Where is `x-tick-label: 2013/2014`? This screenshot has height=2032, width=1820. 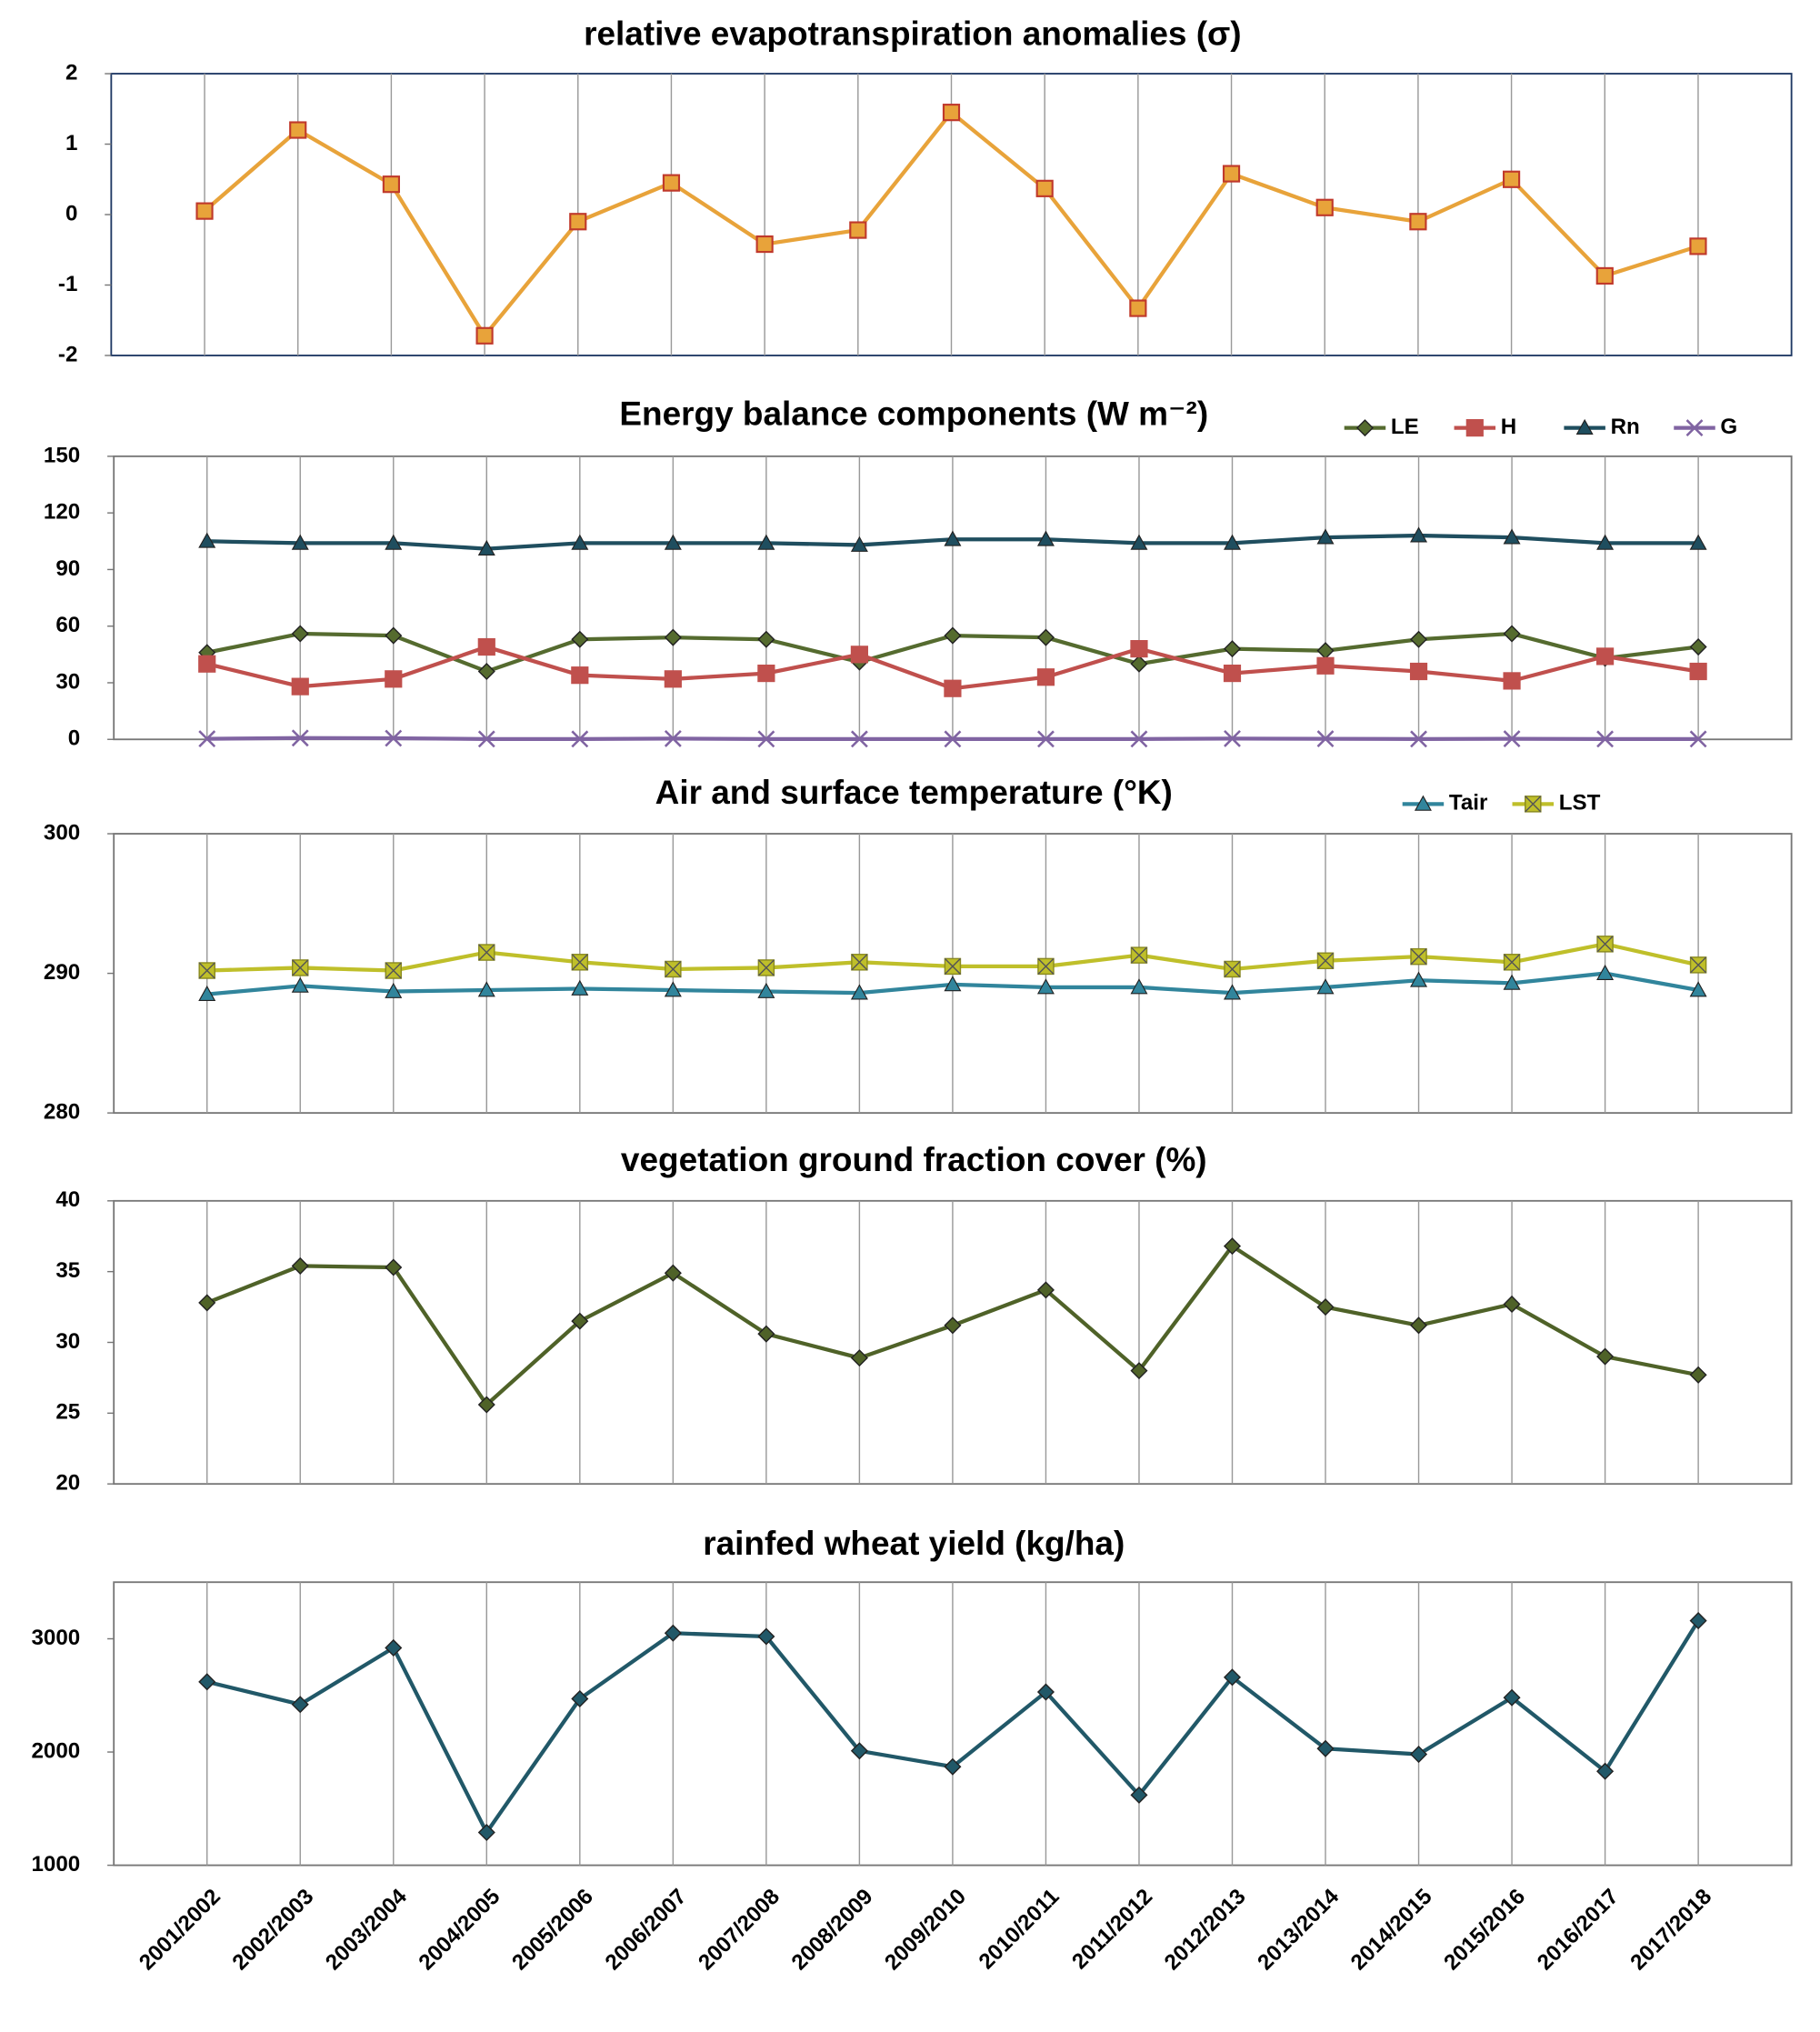
x-tick-label: 2013/2014 is located at coordinates (1298, 1929).